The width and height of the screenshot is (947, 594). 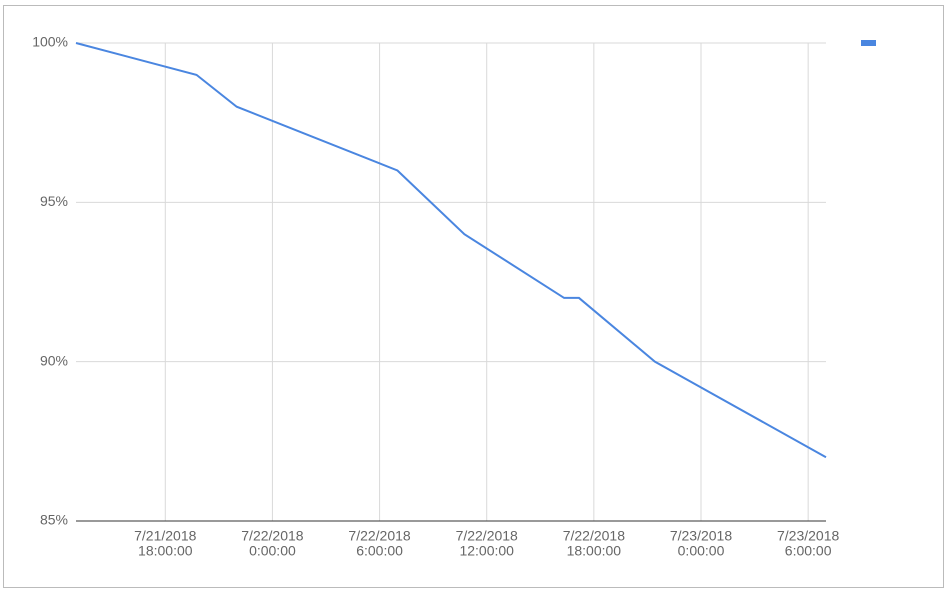 What do you see at coordinates (486, 551) in the screenshot?
I see `x-tick-label: 12:00:00` at bounding box center [486, 551].